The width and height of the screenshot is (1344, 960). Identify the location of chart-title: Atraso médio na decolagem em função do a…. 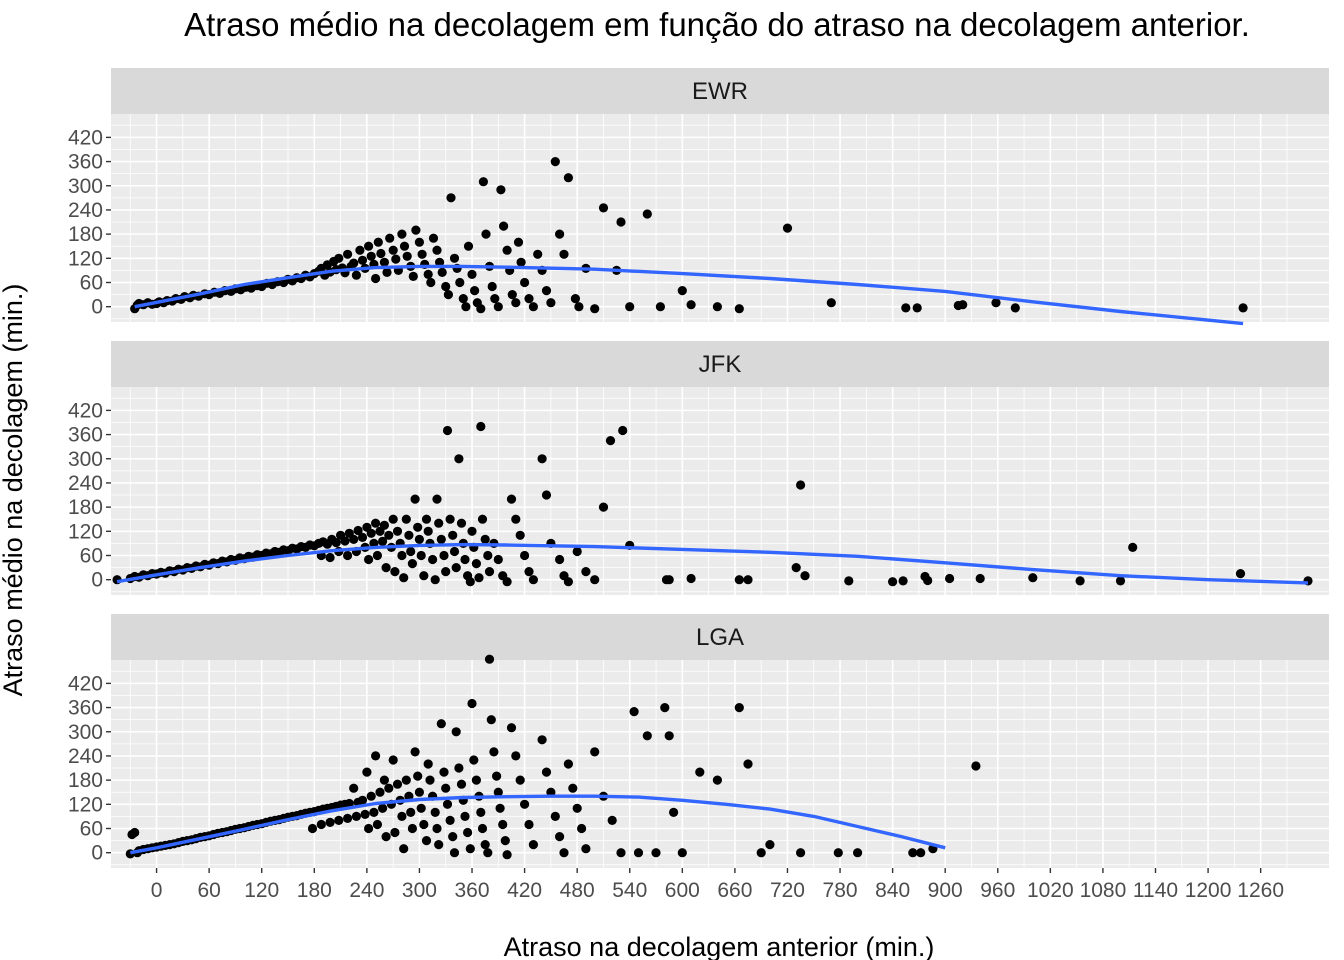
(717, 24).